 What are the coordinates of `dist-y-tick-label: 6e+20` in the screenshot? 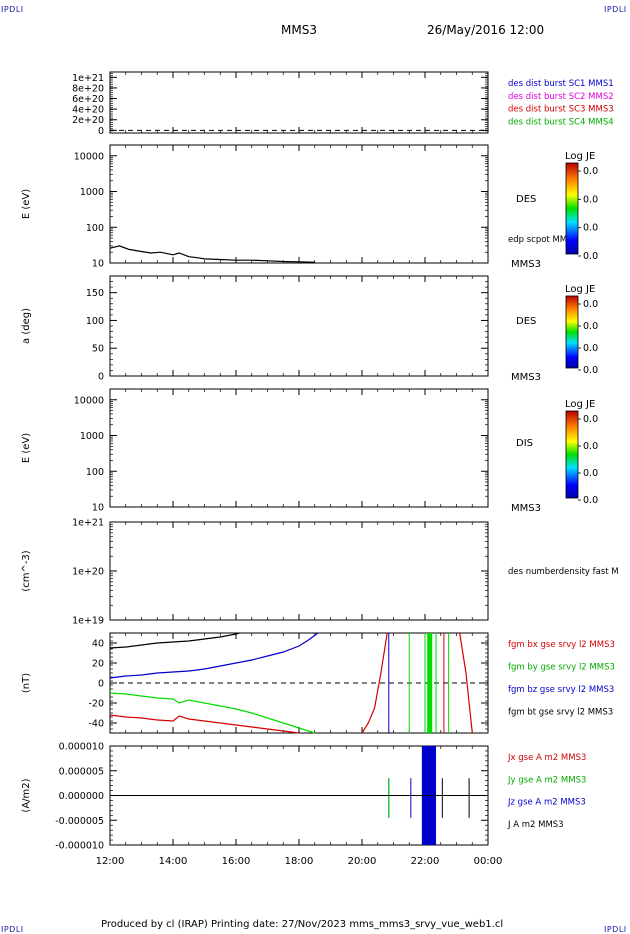 It's located at (88, 99).